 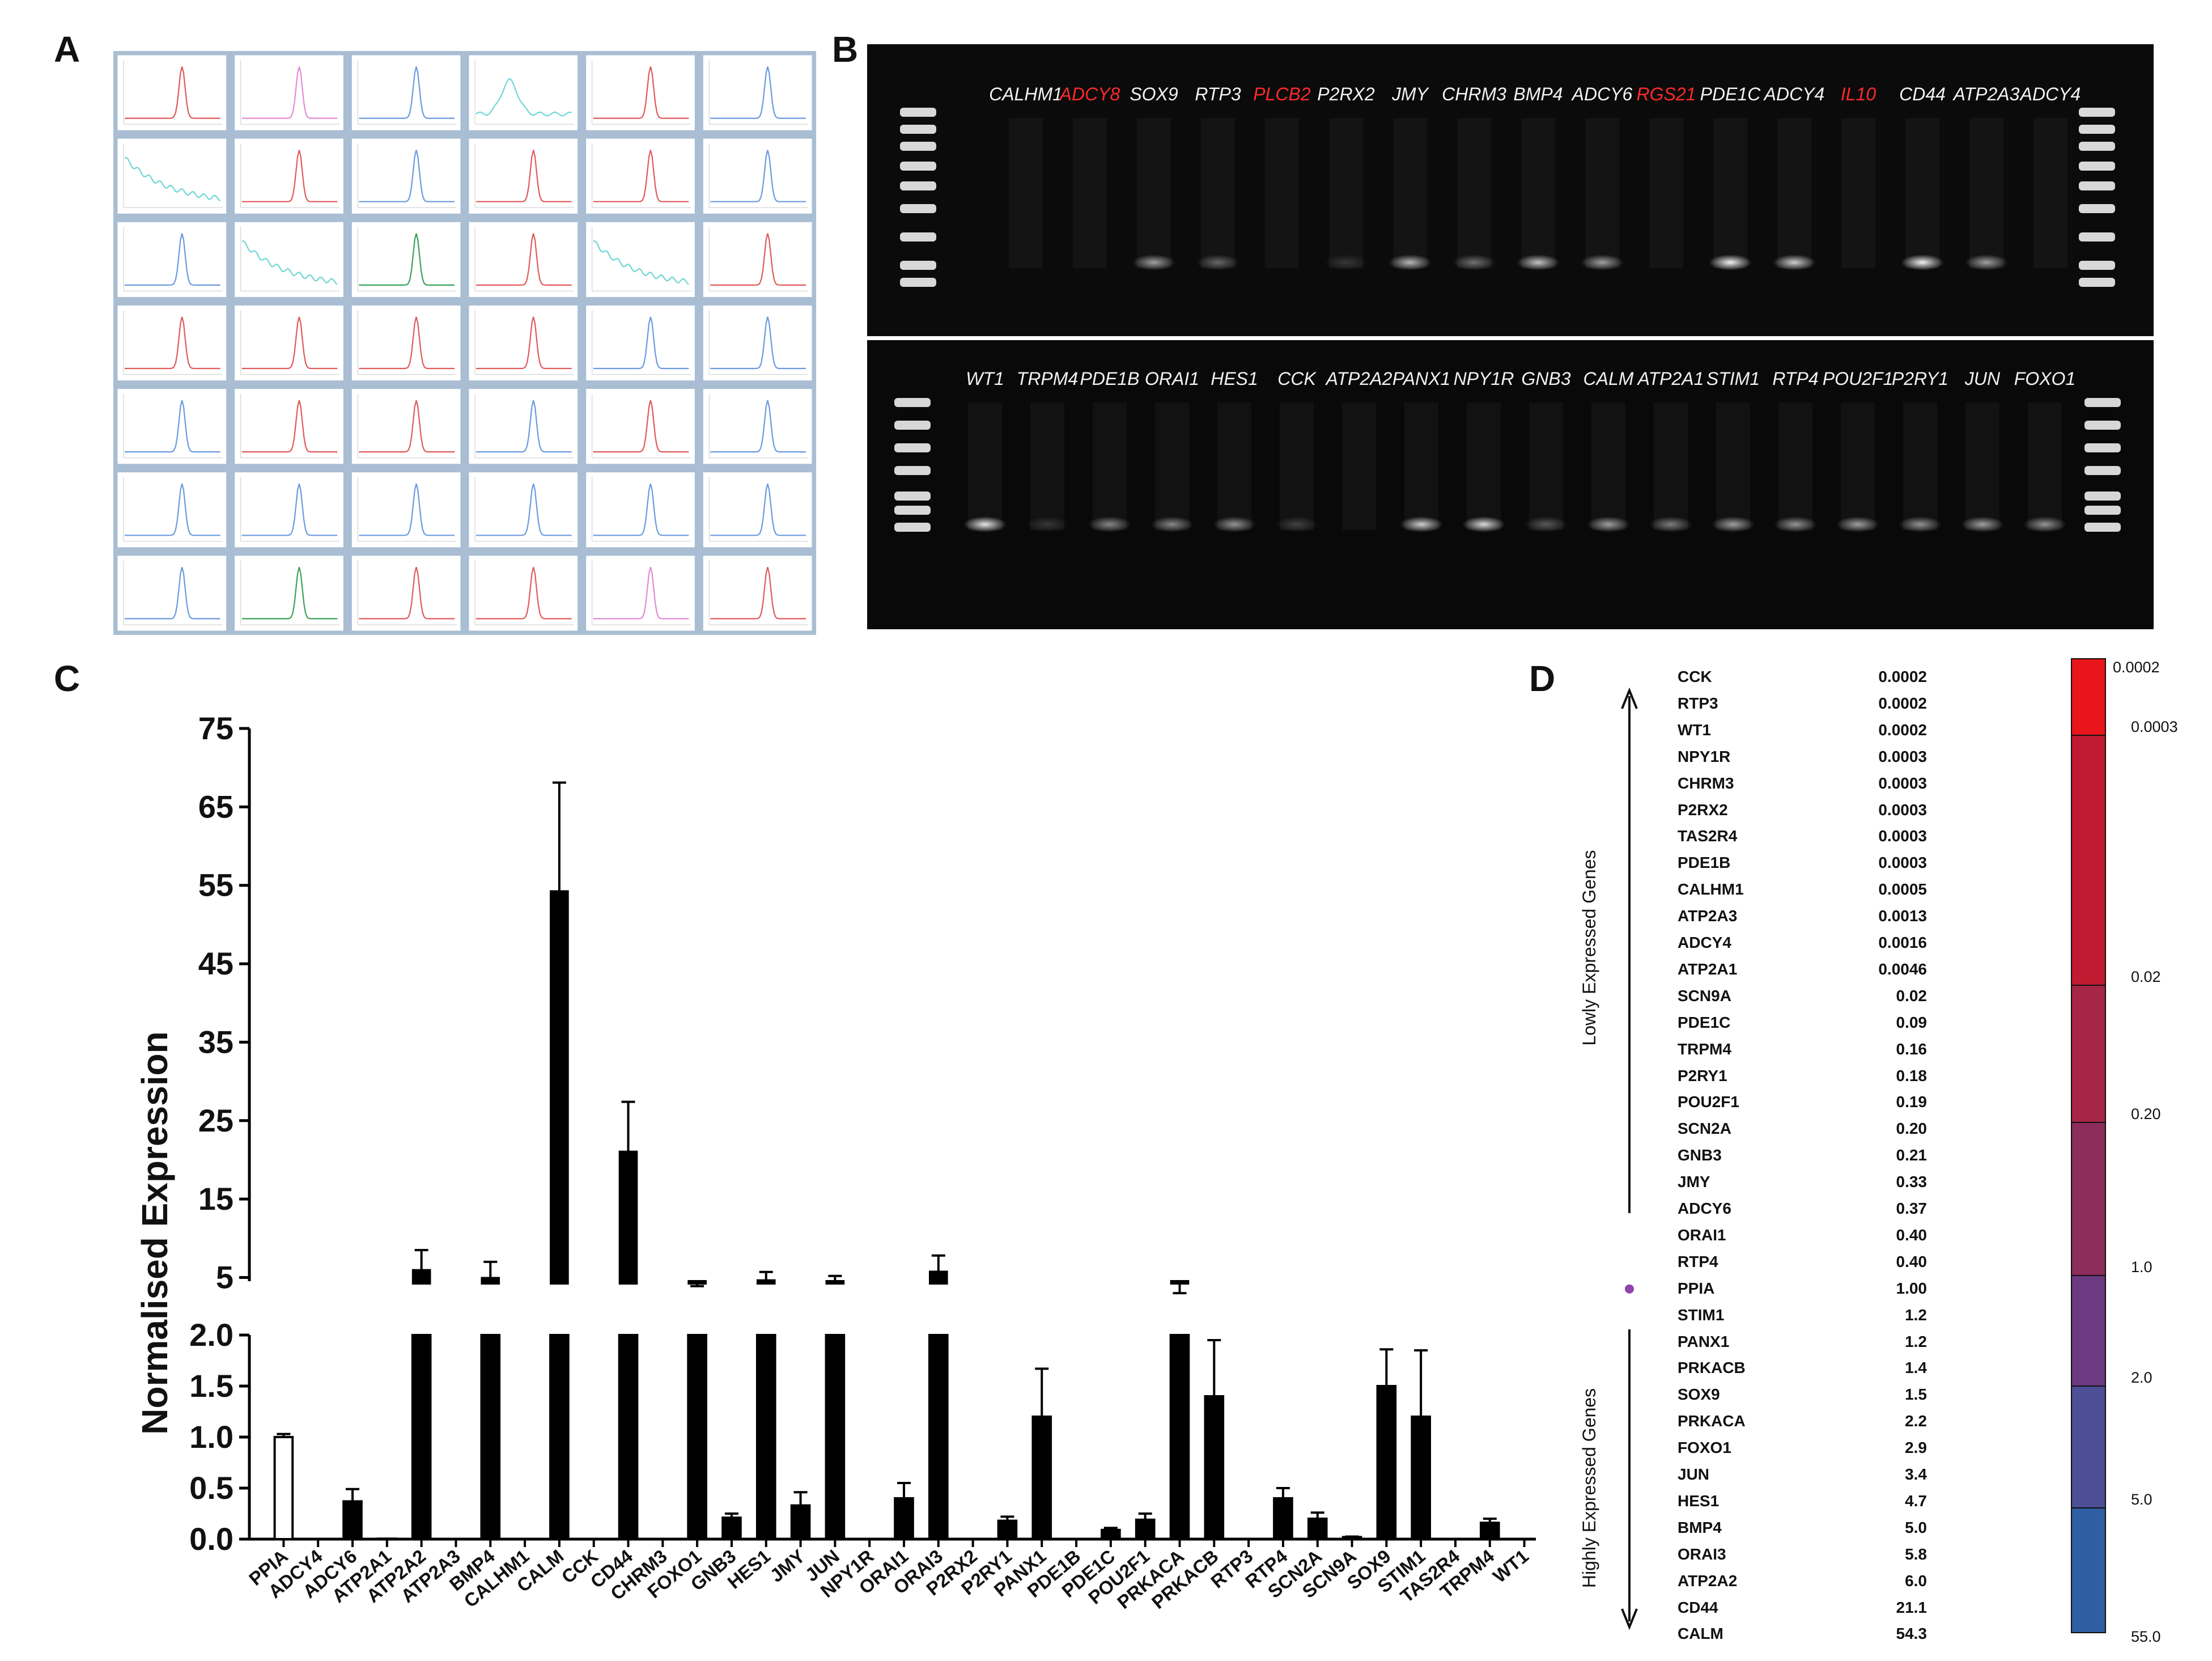 I want to click on ranking-gene-value: 1.4, so click(x=1916, y=1368).